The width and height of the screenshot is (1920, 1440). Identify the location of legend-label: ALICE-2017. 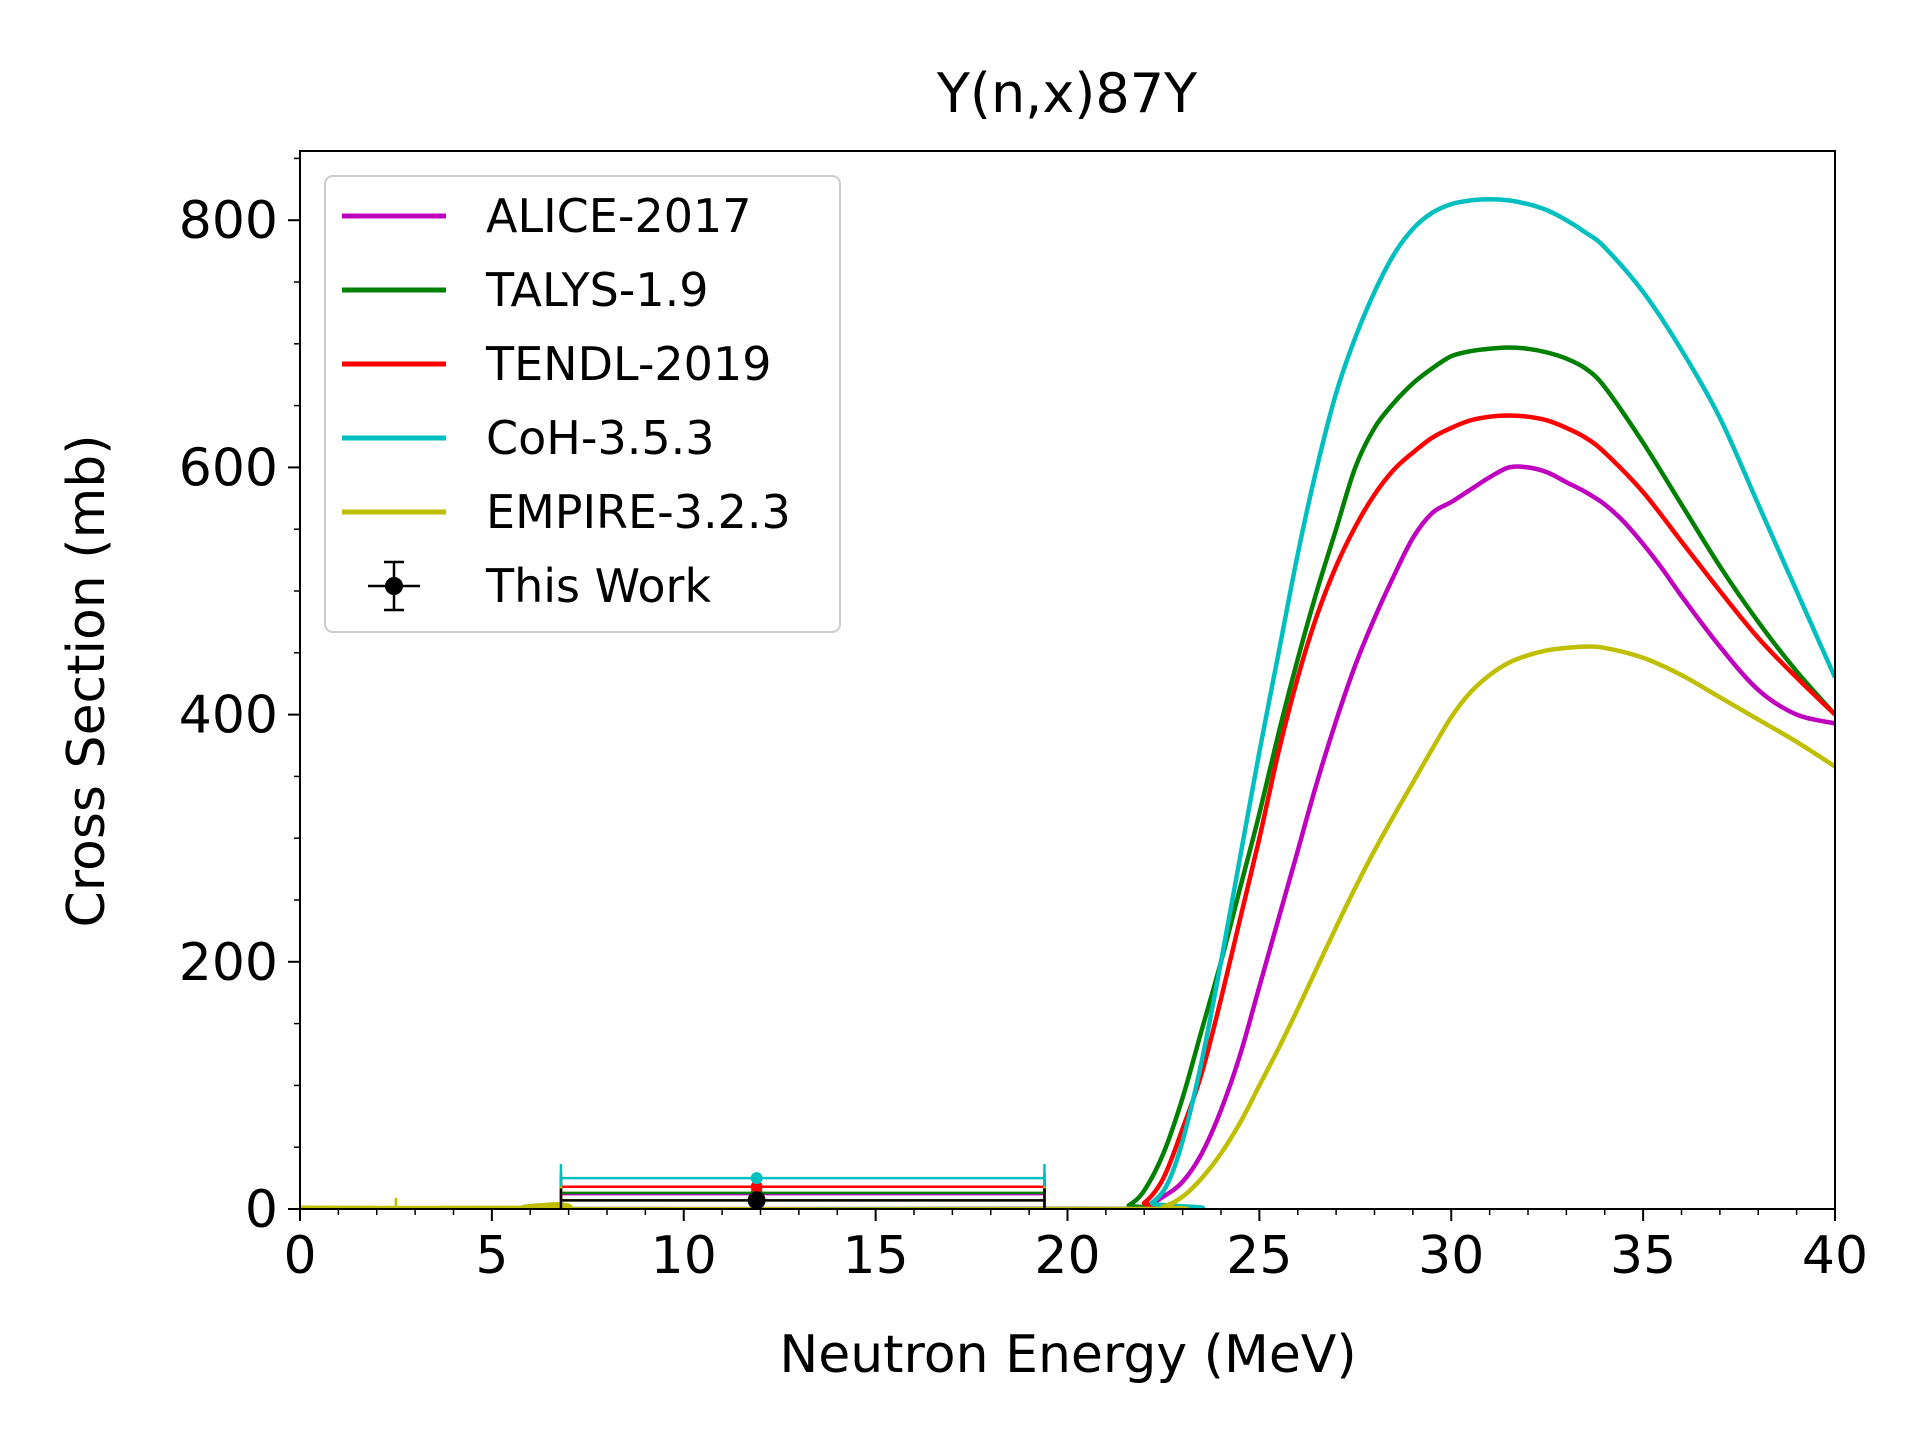
(619, 216).